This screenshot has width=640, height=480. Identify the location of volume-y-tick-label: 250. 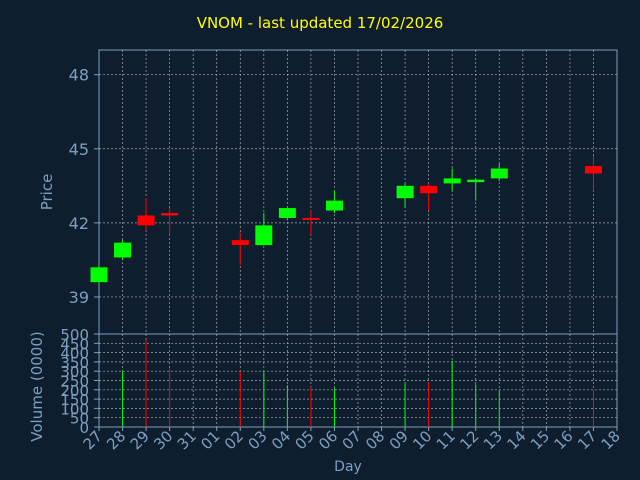
(74, 382).